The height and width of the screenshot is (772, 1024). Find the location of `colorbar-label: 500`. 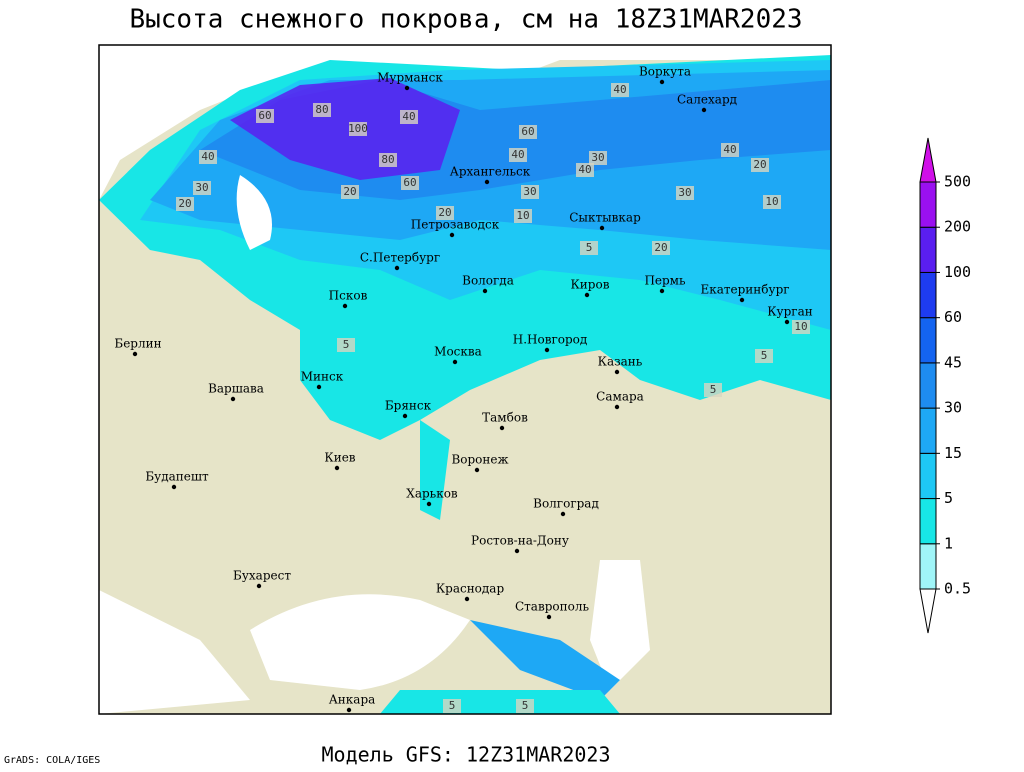

colorbar-label: 500 is located at coordinates (957, 182).